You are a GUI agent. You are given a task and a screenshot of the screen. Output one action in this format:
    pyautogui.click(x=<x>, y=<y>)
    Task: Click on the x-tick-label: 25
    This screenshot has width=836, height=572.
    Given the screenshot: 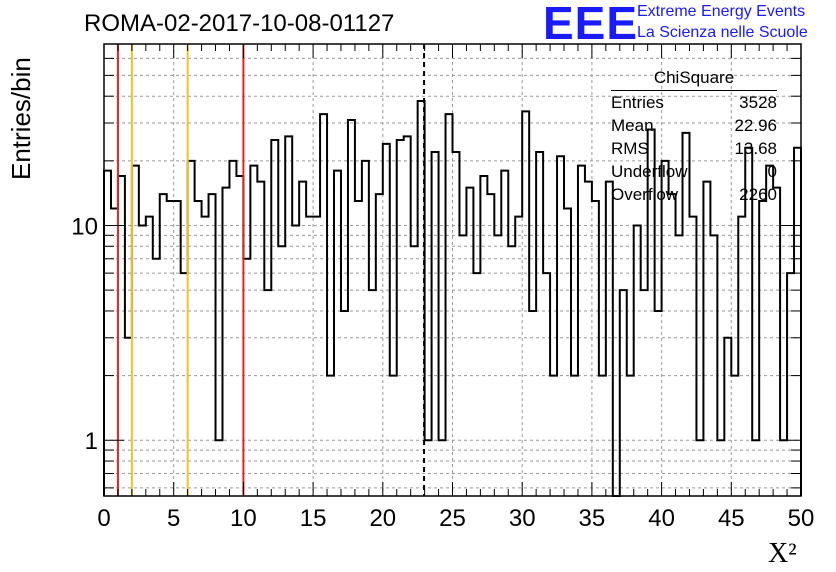 What is the action you would take?
    pyautogui.click(x=452, y=518)
    